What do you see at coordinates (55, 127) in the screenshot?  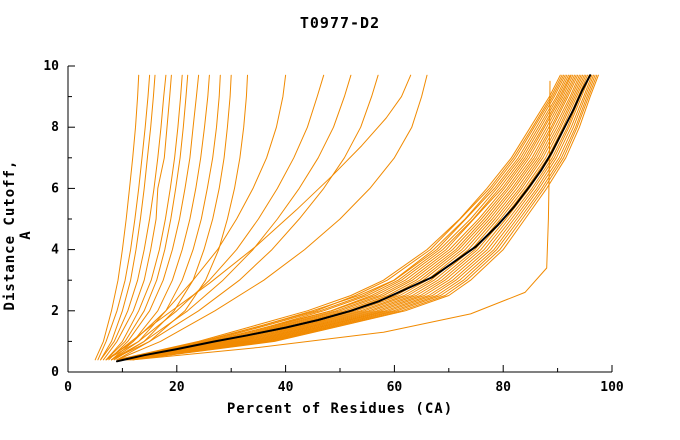 I see `y-tick-label: 8` at bounding box center [55, 127].